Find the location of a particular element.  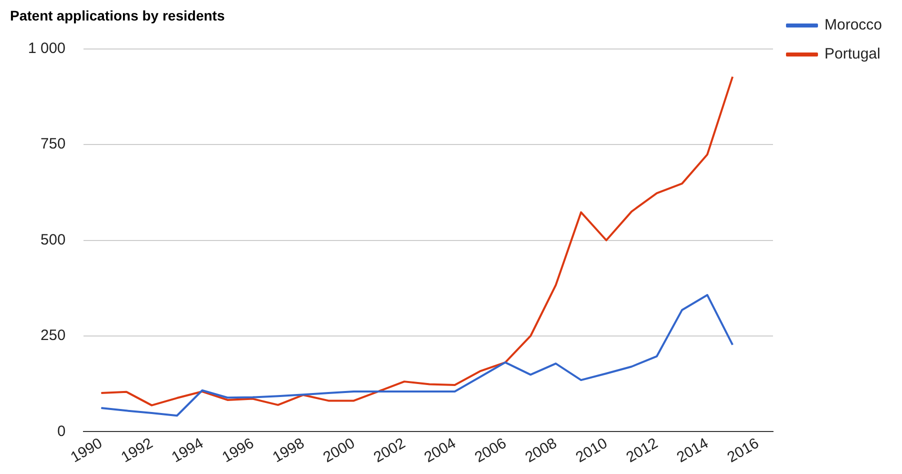

legend-label: Morocco is located at coordinates (853, 25).